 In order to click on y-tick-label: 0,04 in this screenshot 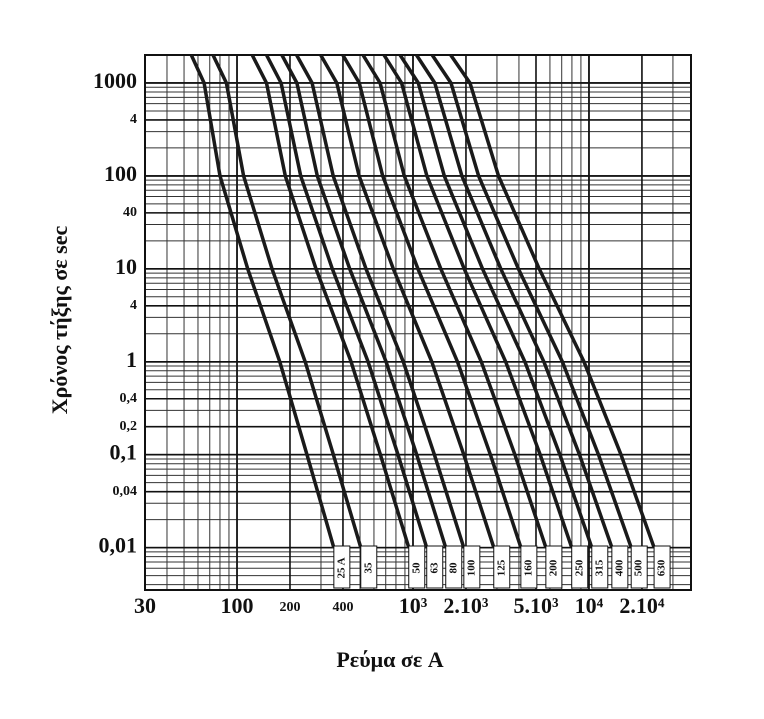, I will do `click(125, 491)`.